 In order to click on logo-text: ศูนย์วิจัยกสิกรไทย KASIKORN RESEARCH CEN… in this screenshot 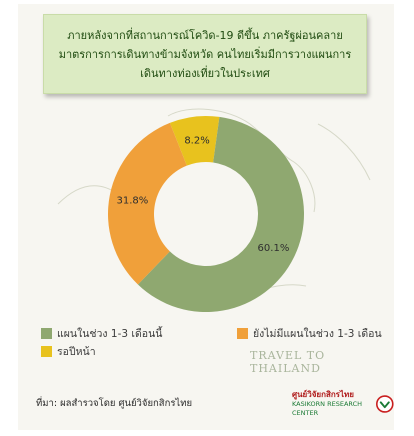, I will do `click(331, 404)`.